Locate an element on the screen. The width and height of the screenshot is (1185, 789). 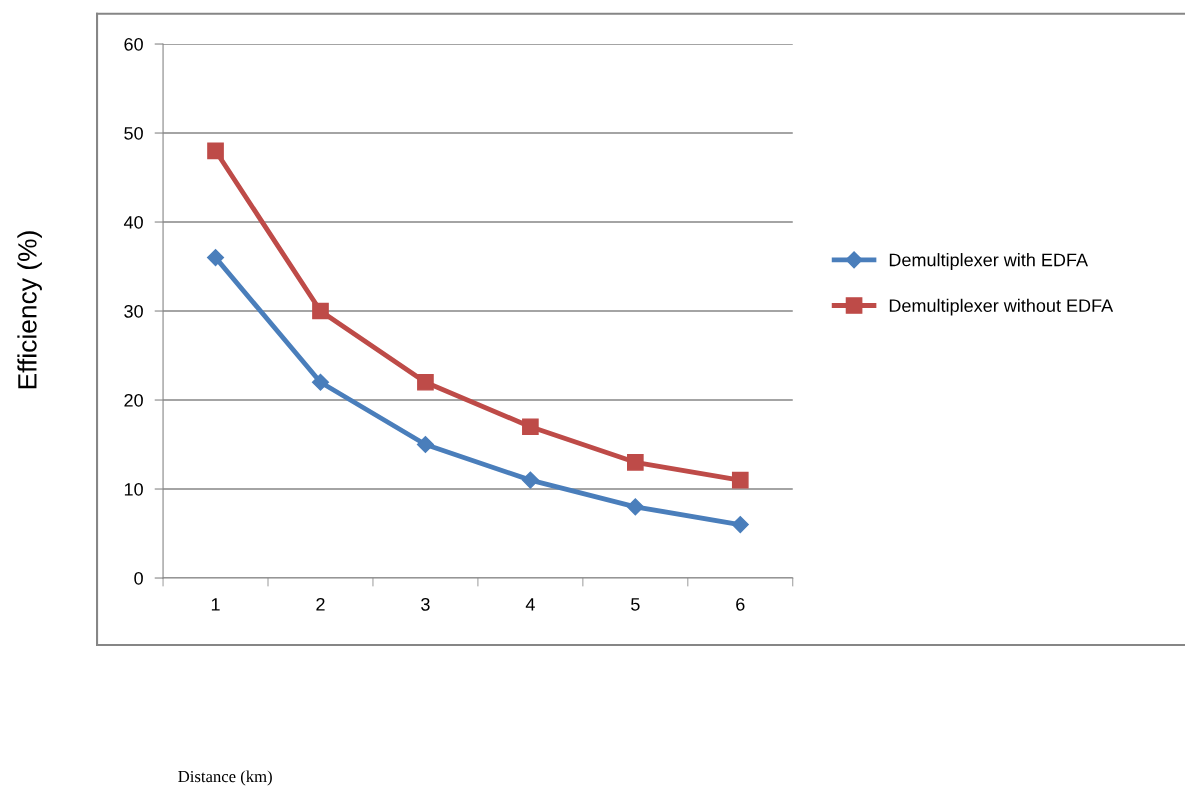
y-tick-label: 30 is located at coordinates (133, 311).